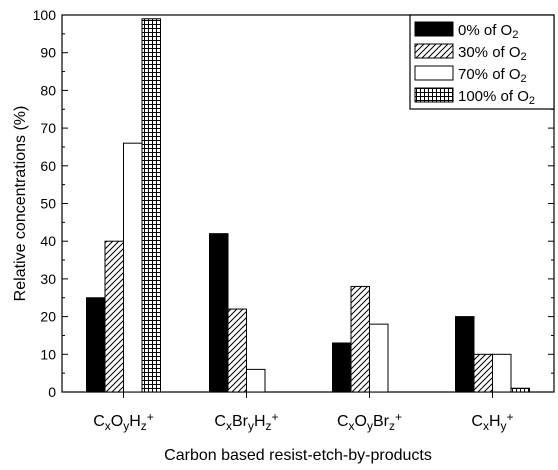  Describe the element at coordinates (48, 204) in the screenshot. I see `y-tick-label: 50` at that location.